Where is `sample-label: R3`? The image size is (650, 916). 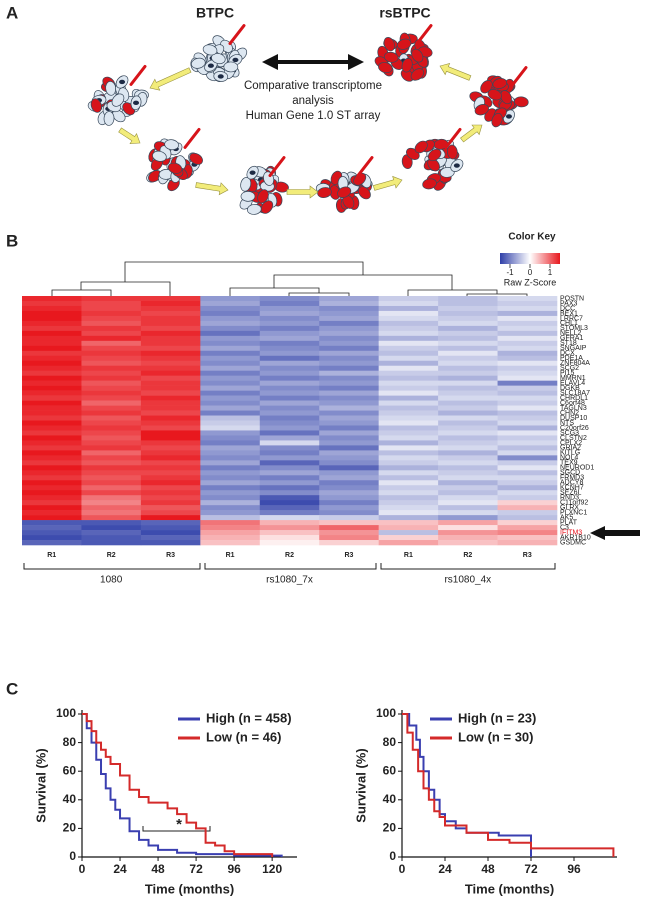
sample-label: R3 is located at coordinates (170, 555).